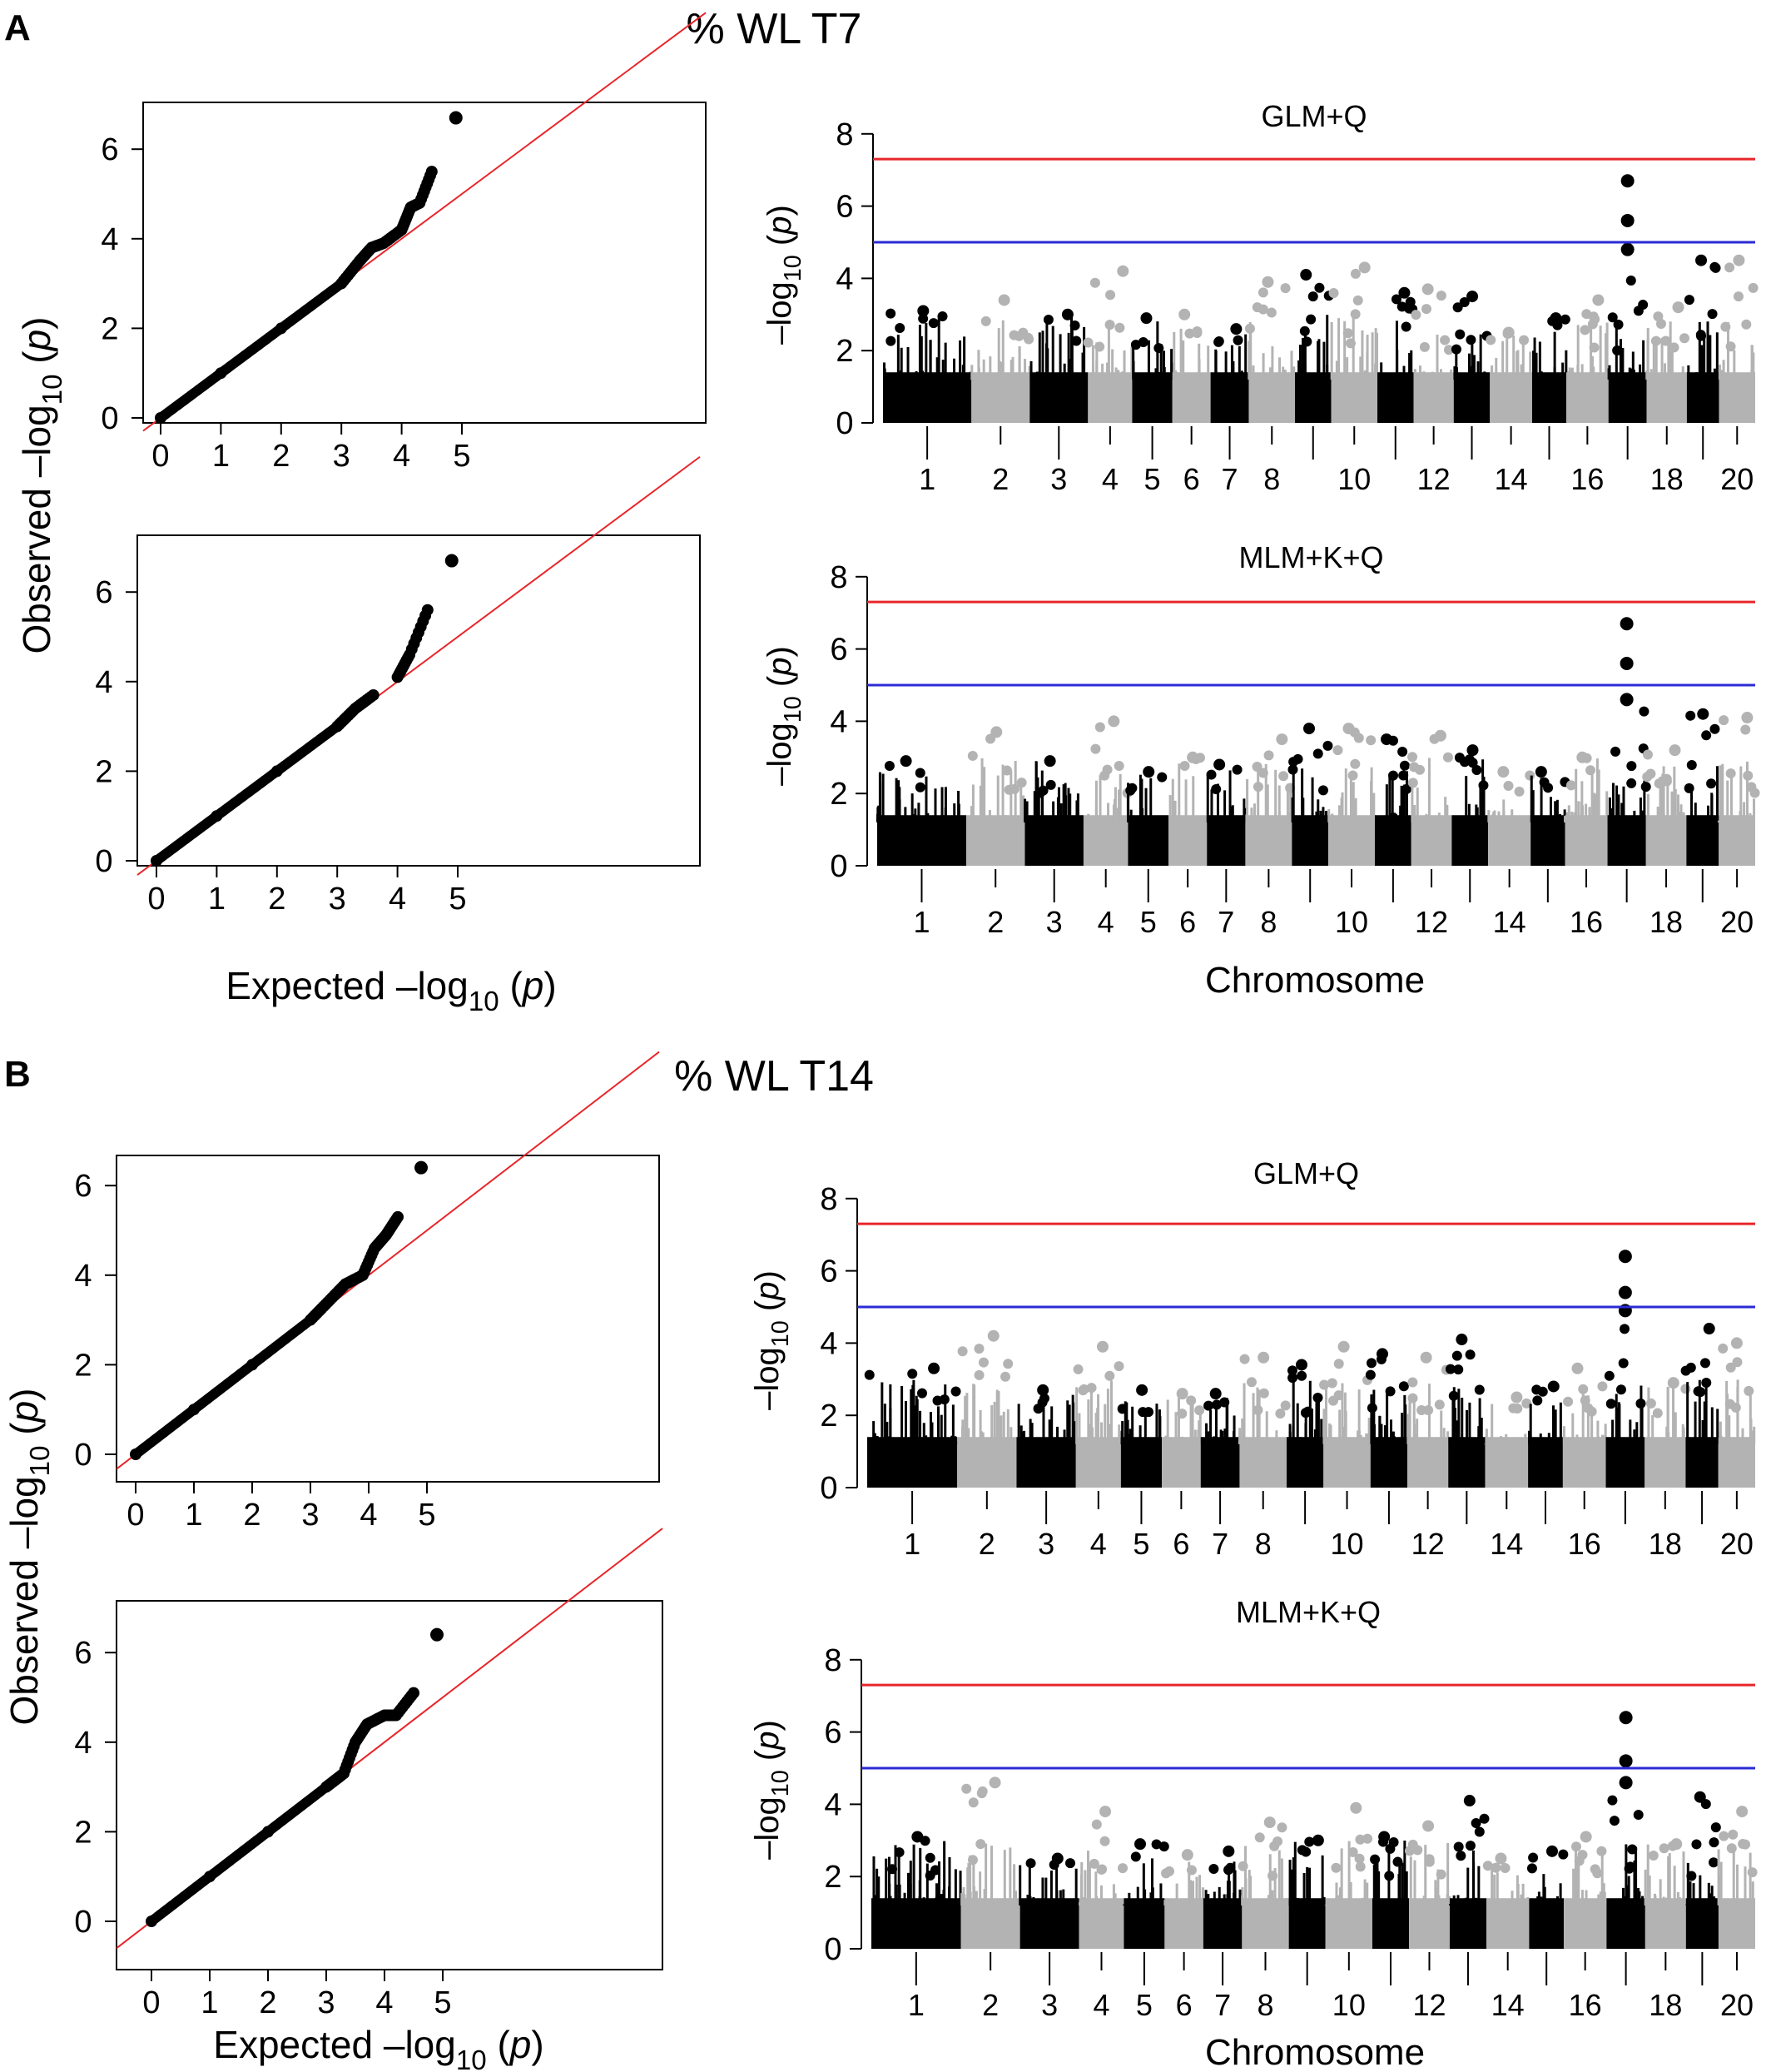 The image size is (1771, 2072). What do you see at coordinates (1049, 1923) in the screenshot?
I see `b-bottom-man-chrom-3-base` at bounding box center [1049, 1923].